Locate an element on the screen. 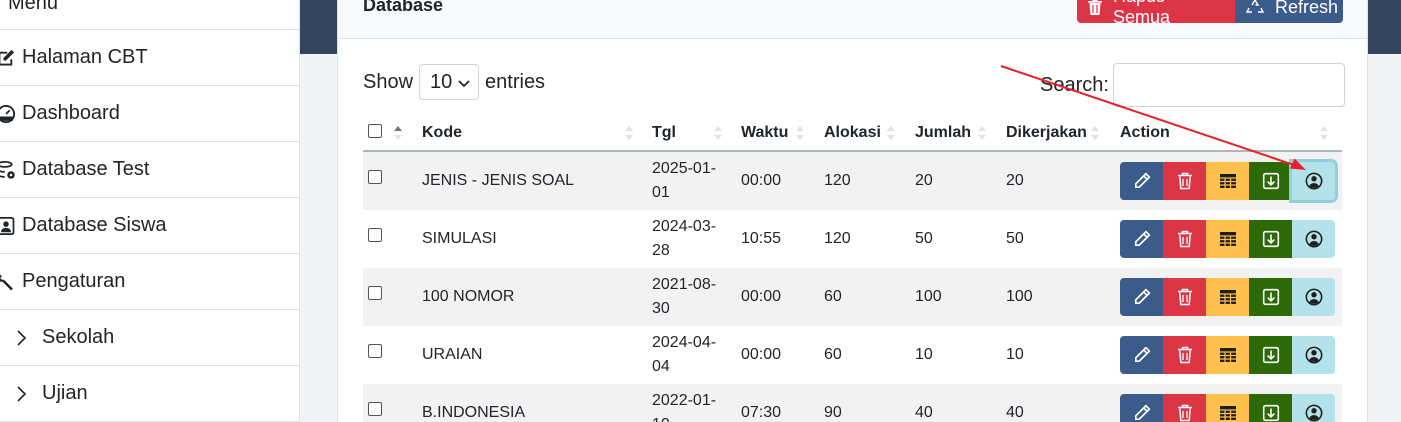  column-header-tgl: Tgl is located at coordinates (664, 132).